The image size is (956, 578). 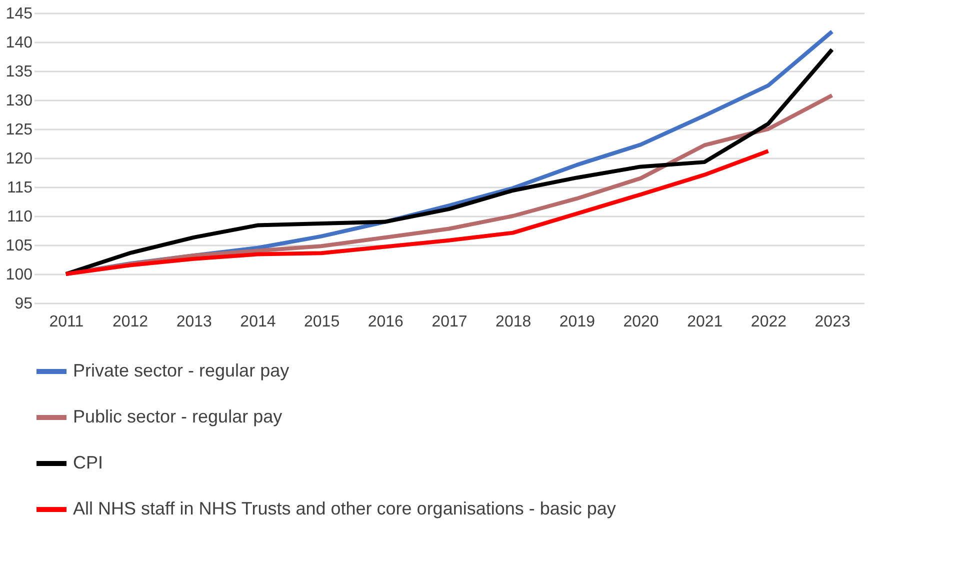 I want to click on x-tick-label: 2012, so click(x=130, y=322).